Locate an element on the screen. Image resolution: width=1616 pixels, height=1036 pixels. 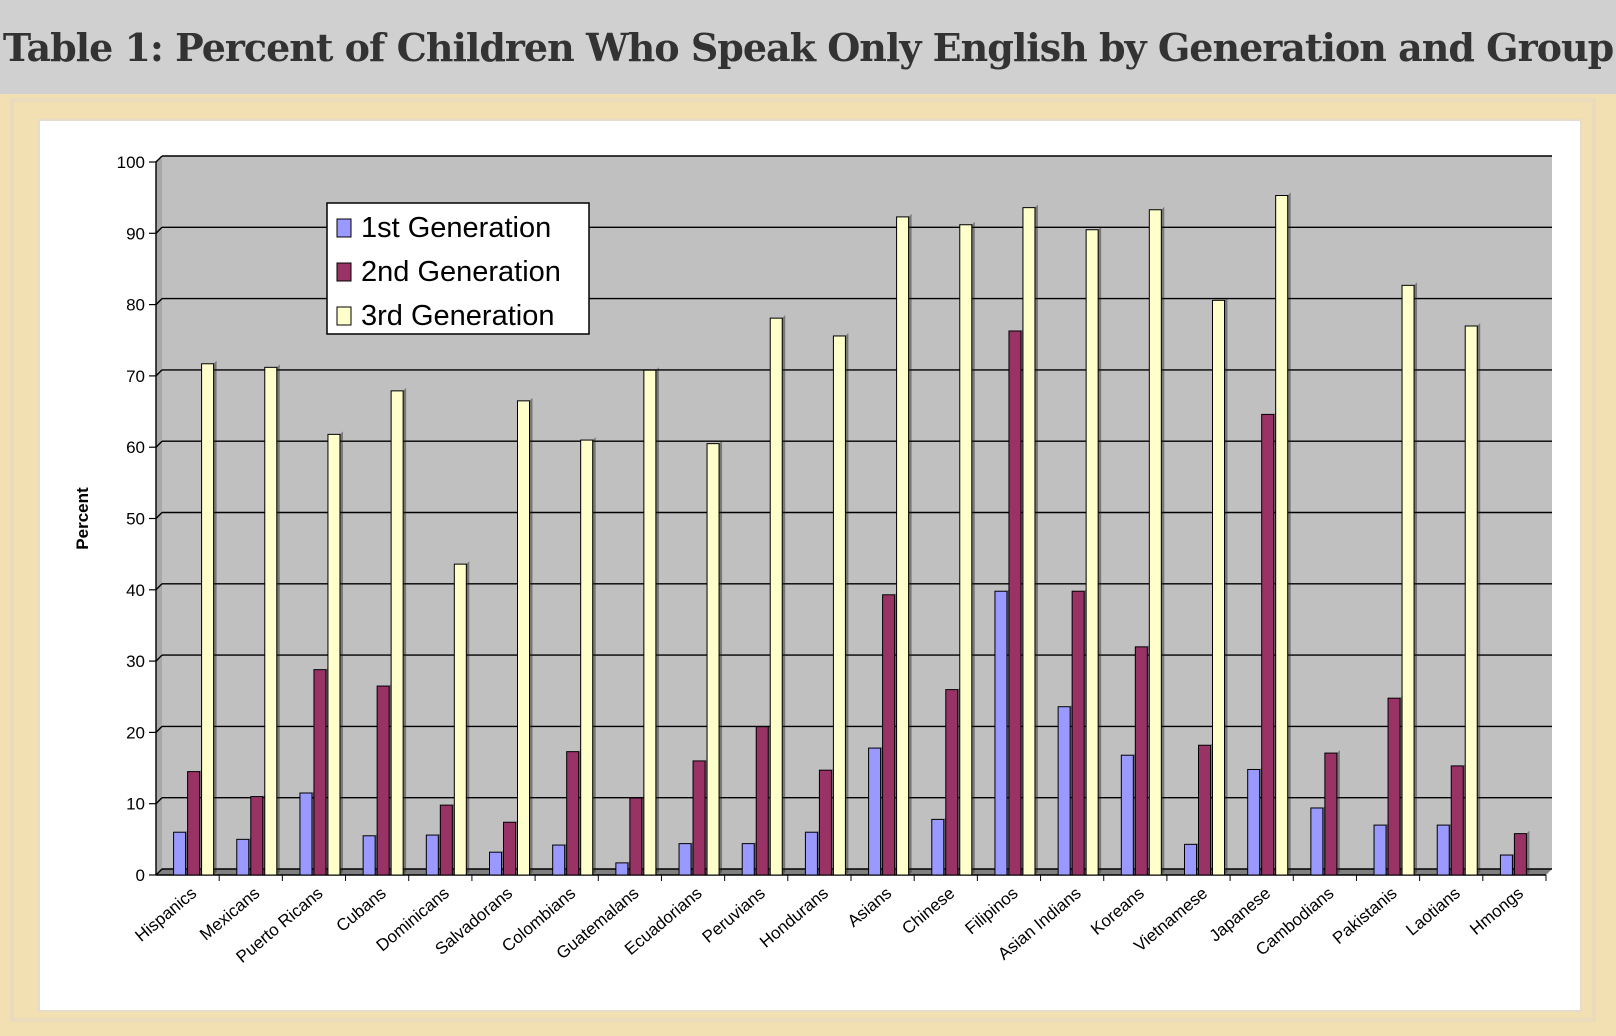
x-tick-label: Chinese is located at coordinates (928, 911).